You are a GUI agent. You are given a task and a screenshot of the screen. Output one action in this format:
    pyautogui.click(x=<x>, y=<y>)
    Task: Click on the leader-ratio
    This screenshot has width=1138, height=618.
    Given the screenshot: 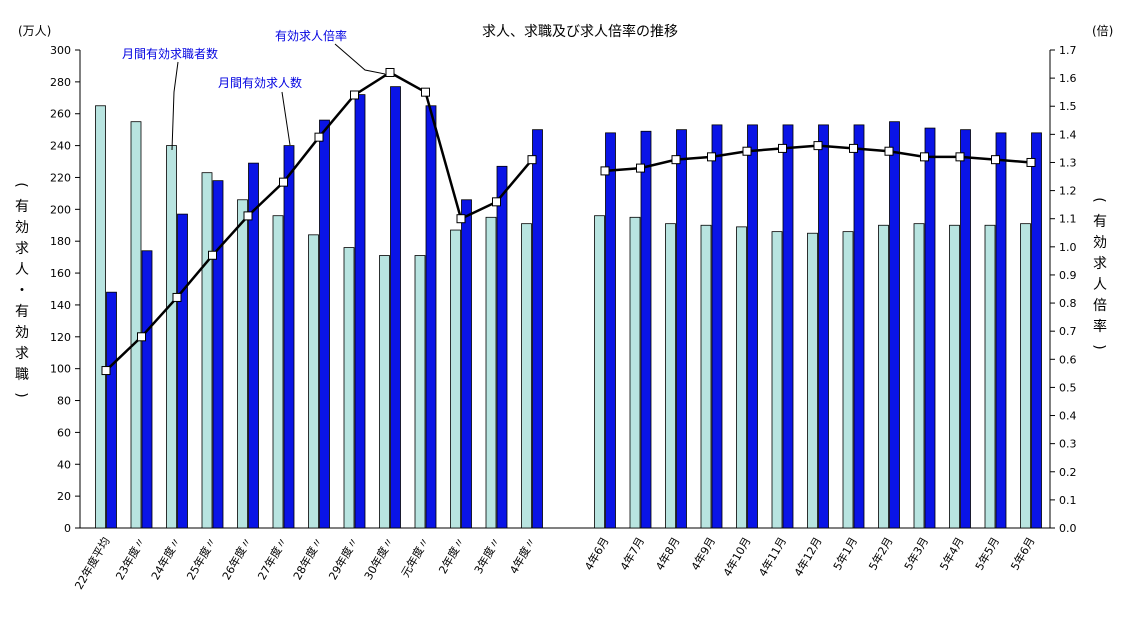 What is the action you would take?
    pyautogui.click(x=360, y=59)
    